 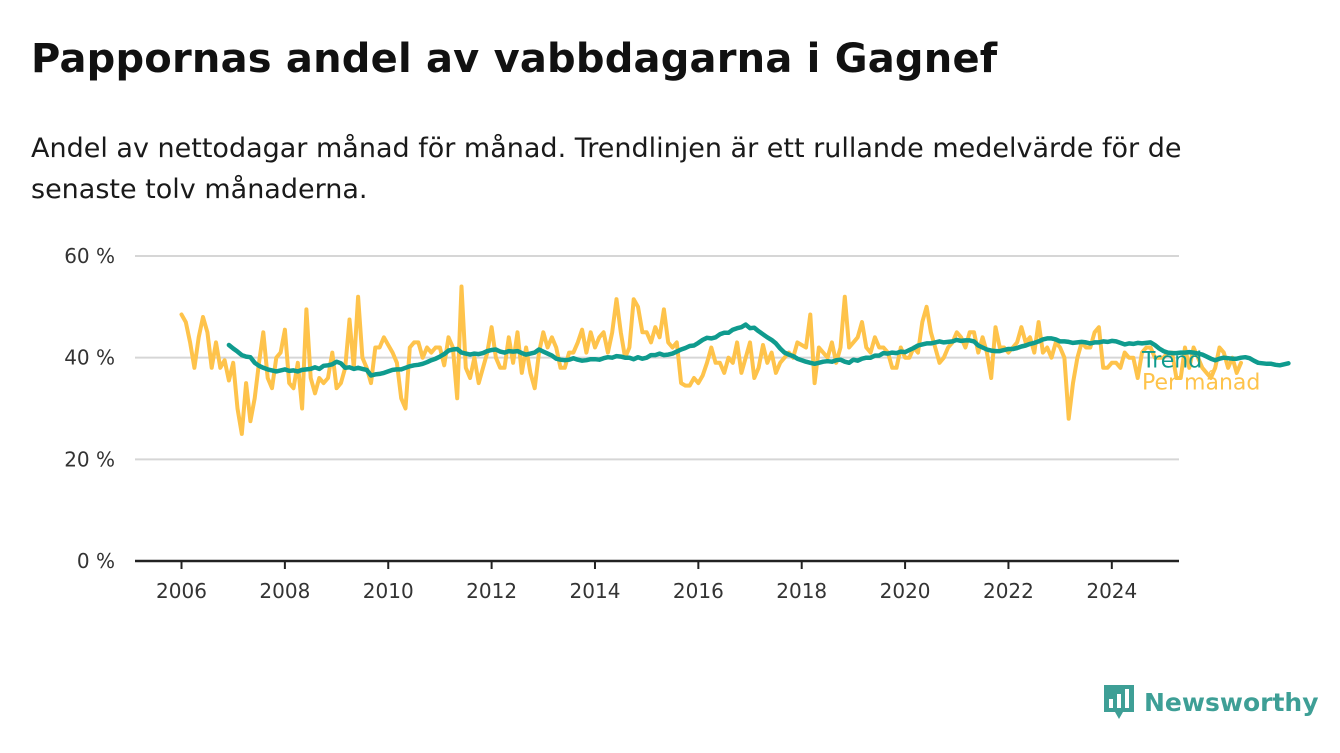 What do you see at coordinates (698, 591) in the screenshot?
I see `x-tick-label: 2016` at bounding box center [698, 591].